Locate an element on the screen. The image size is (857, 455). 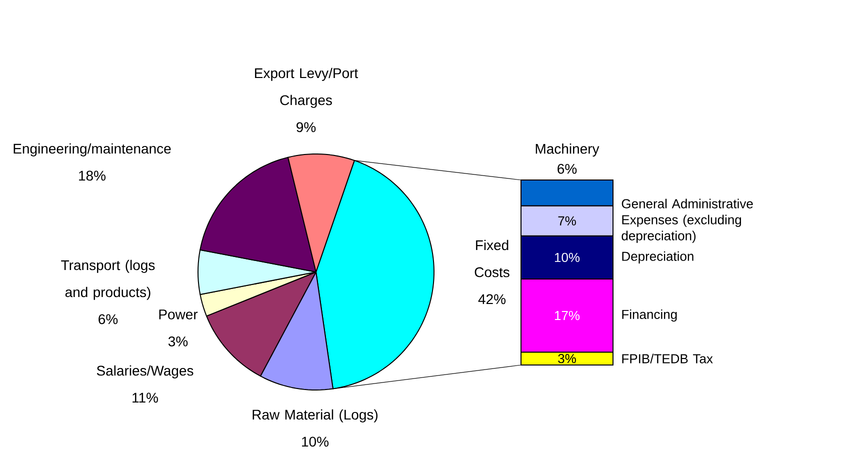
series-label: Depreciation is located at coordinates (658, 257).